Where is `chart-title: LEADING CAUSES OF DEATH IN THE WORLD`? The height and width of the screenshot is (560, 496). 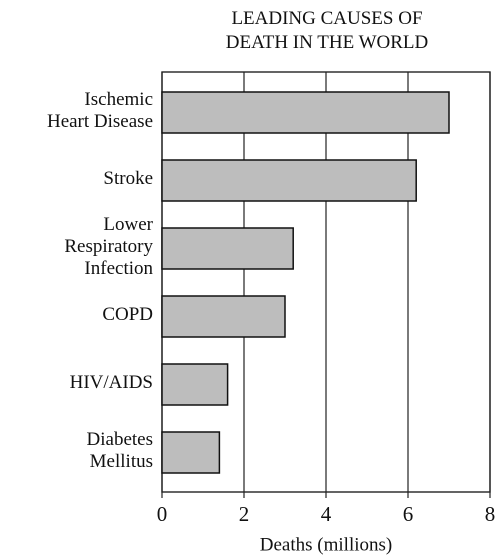
chart-title: LEADING CAUSES OF DEATH IN THE WORLD is located at coordinates (327, 30).